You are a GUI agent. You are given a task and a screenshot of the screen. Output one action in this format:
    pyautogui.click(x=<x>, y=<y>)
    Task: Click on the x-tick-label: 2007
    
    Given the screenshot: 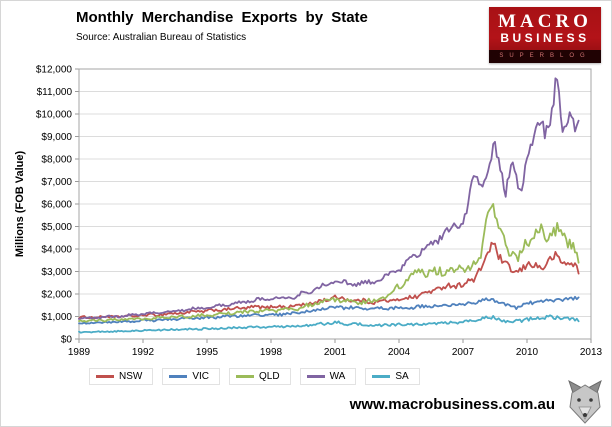 What is the action you would take?
    pyautogui.click(x=463, y=352)
    